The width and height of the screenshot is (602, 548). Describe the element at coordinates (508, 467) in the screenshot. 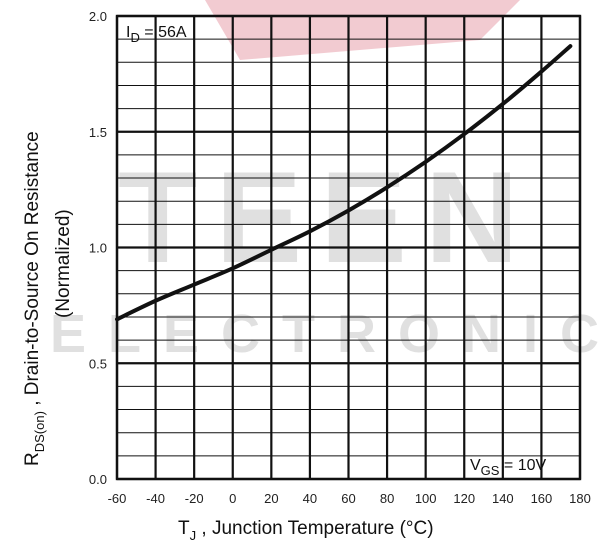

I see `vgs-annotation: VGS = 10V` at that location.